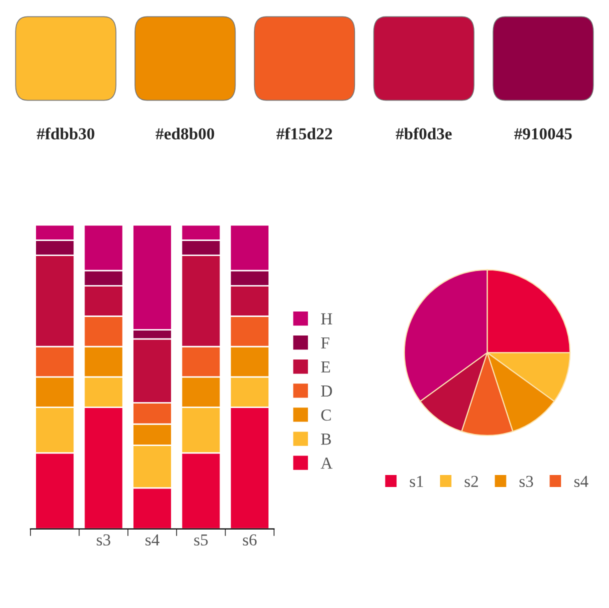  I want to click on legend-label: D, so click(326, 391).